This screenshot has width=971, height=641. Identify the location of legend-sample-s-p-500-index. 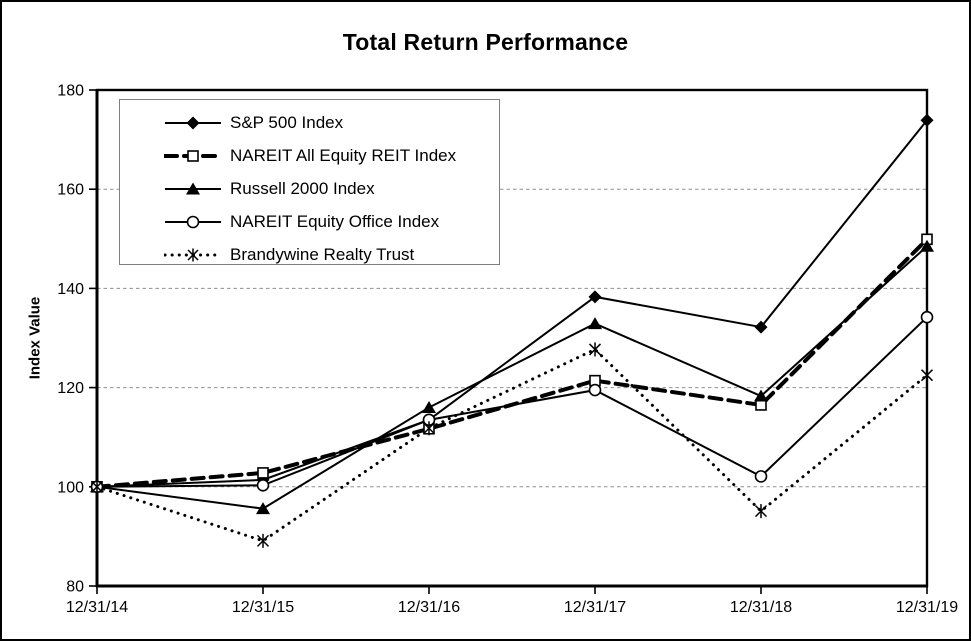
(193, 122).